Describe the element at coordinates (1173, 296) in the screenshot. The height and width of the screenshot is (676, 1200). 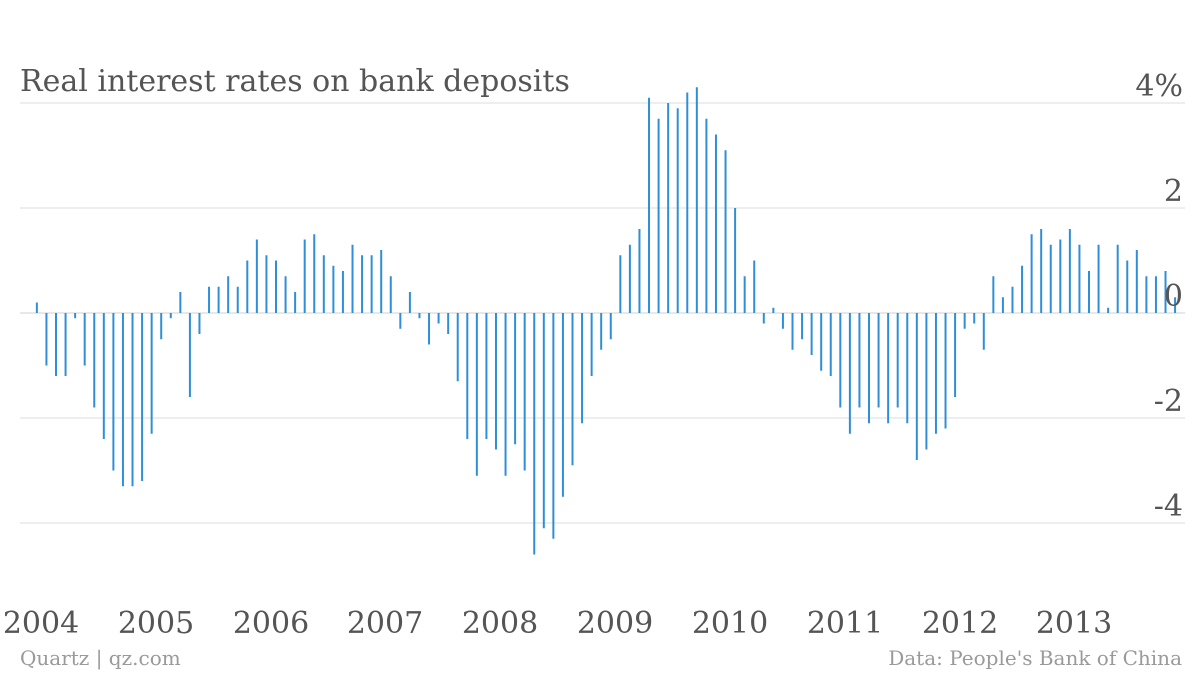
I see `y-tick-label-2: 0` at that location.